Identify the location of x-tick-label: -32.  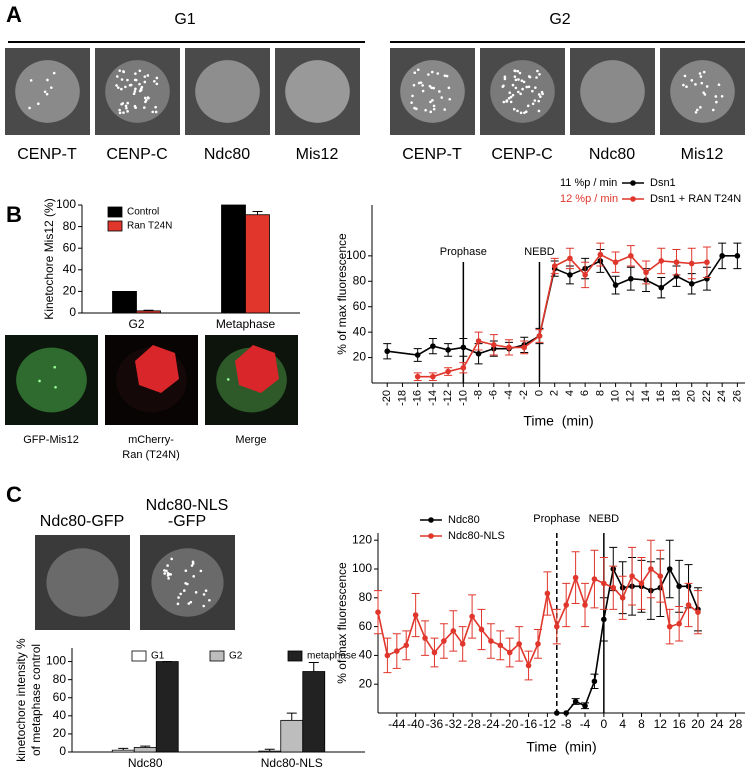
(454, 724).